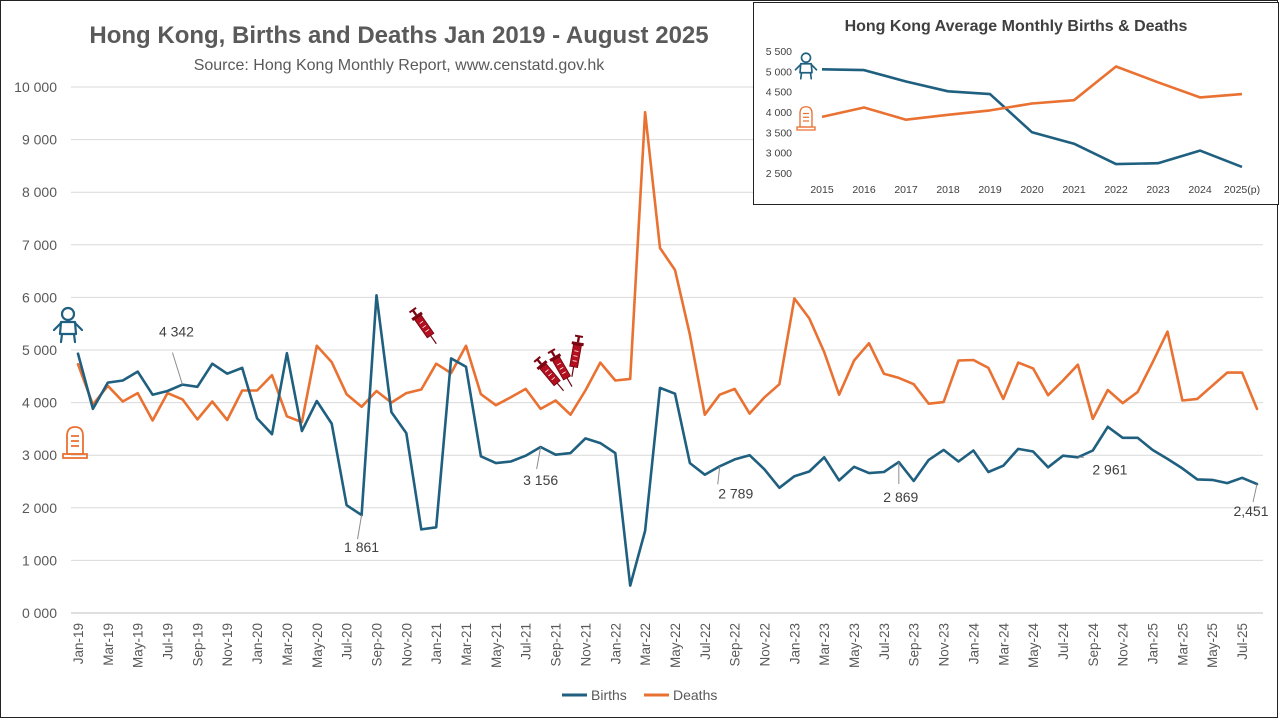 Image resolution: width=1280 pixels, height=720 pixels. I want to click on inset-x-tick-label: 2016, so click(864, 190).